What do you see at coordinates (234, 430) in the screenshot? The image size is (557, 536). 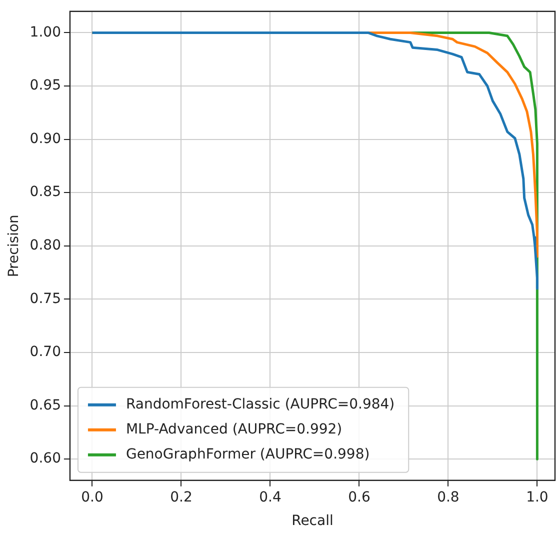 I see `legend-label: MLP-Advanced (AUPRC=0.992)` at bounding box center [234, 430].